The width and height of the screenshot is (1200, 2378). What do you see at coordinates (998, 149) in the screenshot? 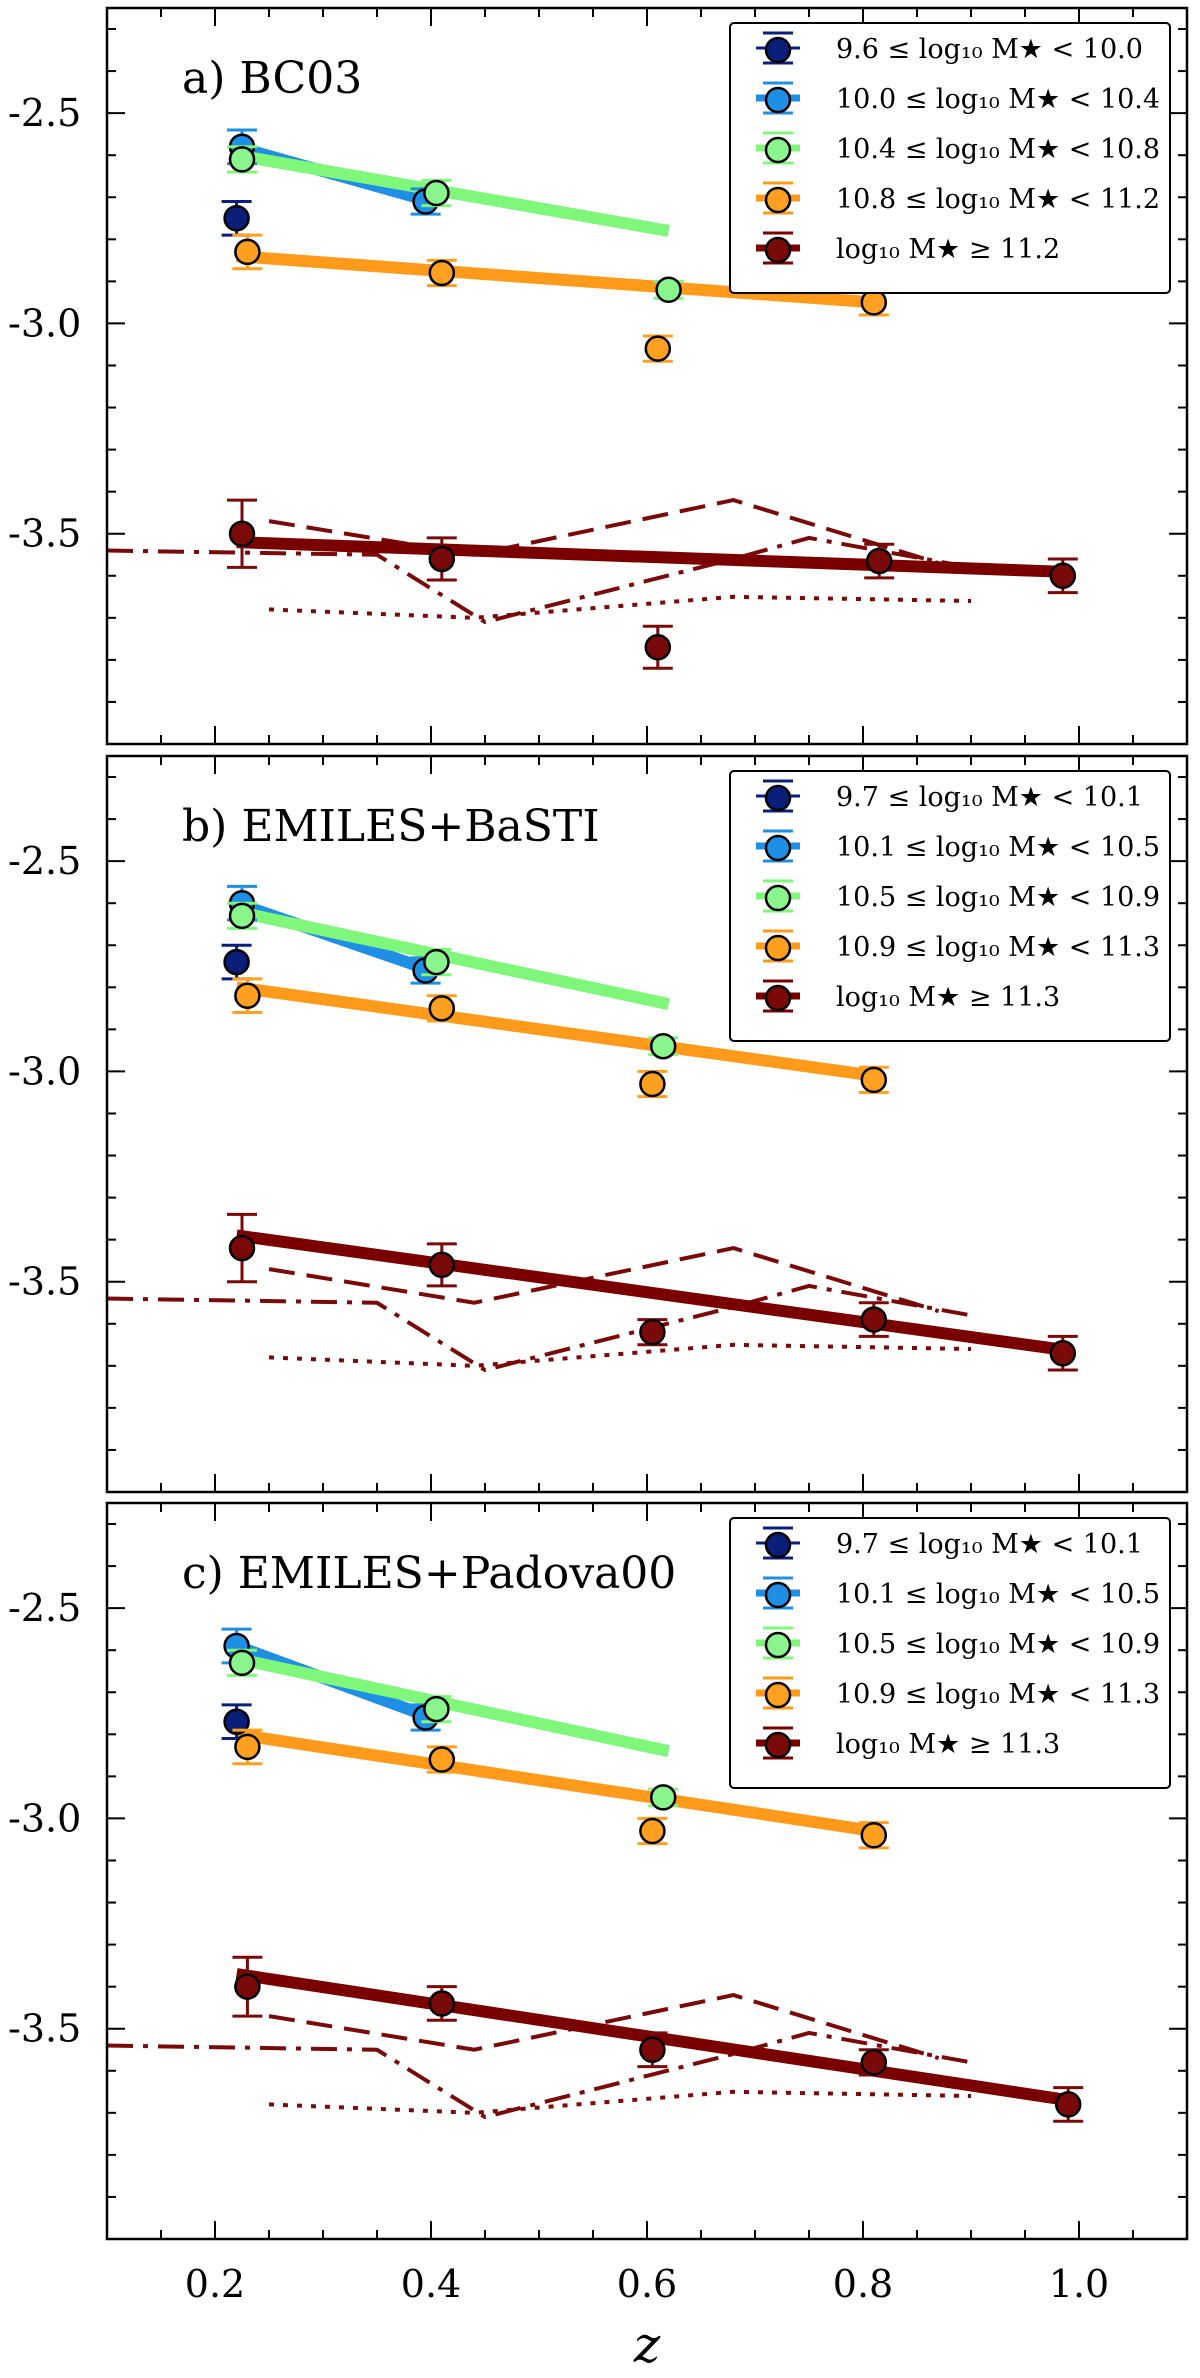
I see `legend-label: 10.4 ≤ log₁₀ M★ < 10.8` at bounding box center [998, 149].